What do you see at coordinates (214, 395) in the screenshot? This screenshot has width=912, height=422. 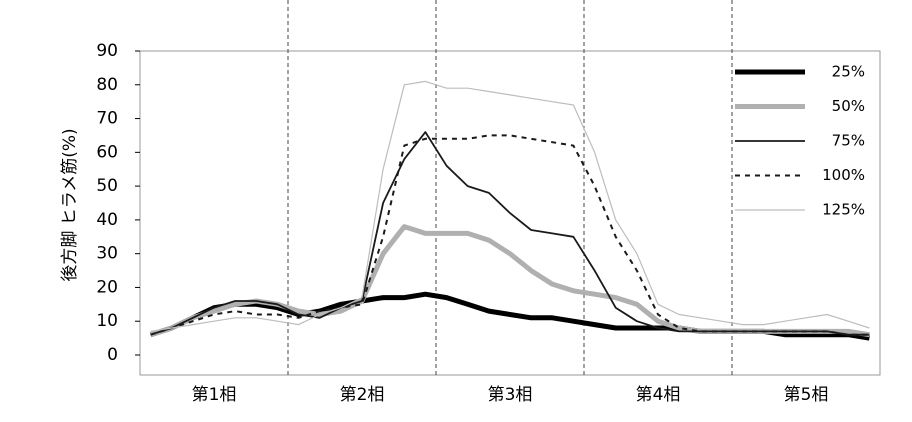 I see `x-tick-label: 第1相` at bounding box center [214, 395].